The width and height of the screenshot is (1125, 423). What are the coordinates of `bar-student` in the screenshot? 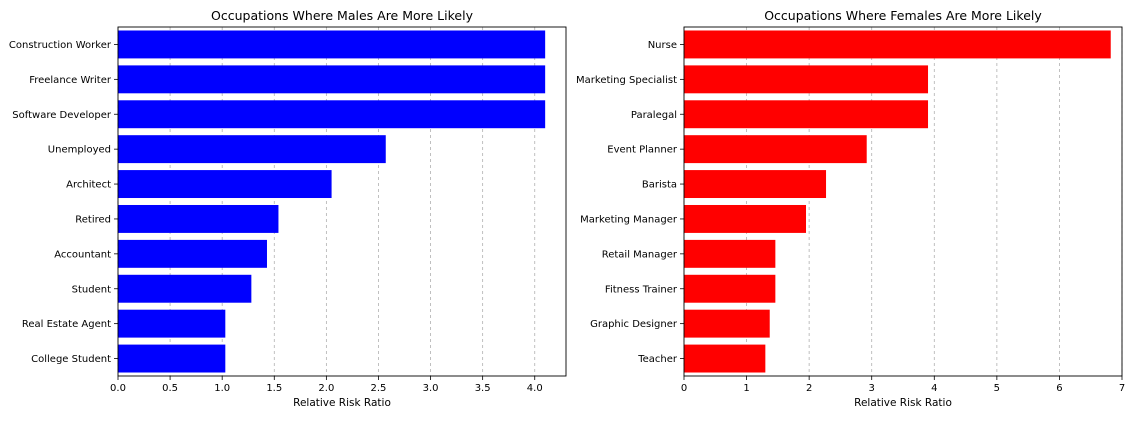 It's located at (185, 288).